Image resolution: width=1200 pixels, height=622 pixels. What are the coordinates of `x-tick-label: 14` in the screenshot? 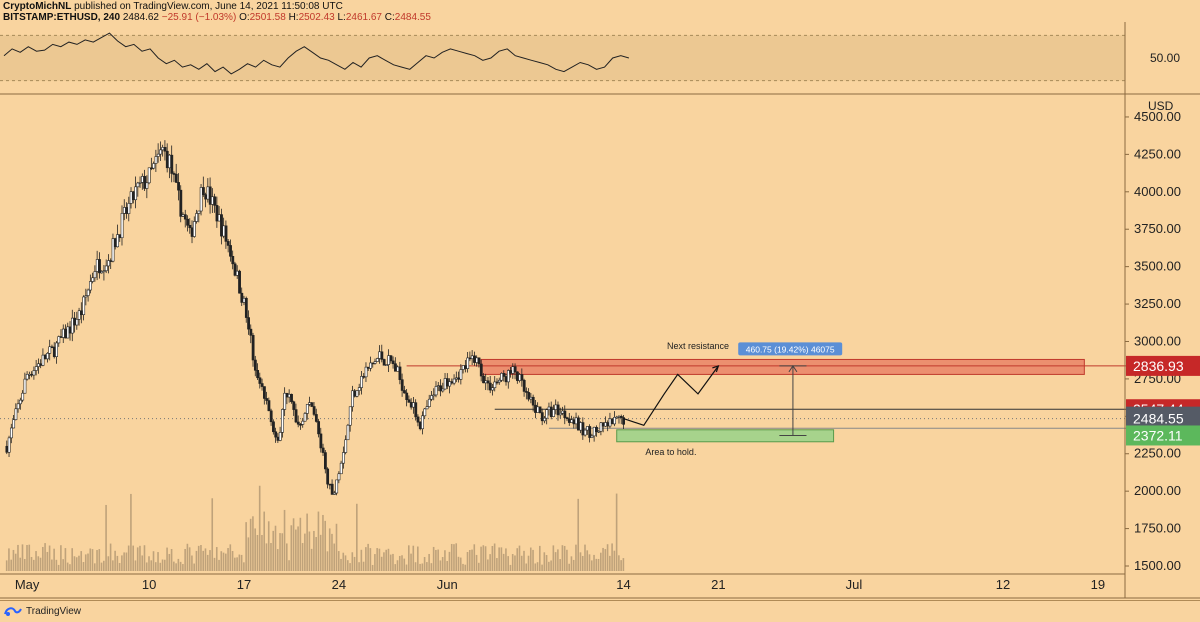 It's located at (623, 584).